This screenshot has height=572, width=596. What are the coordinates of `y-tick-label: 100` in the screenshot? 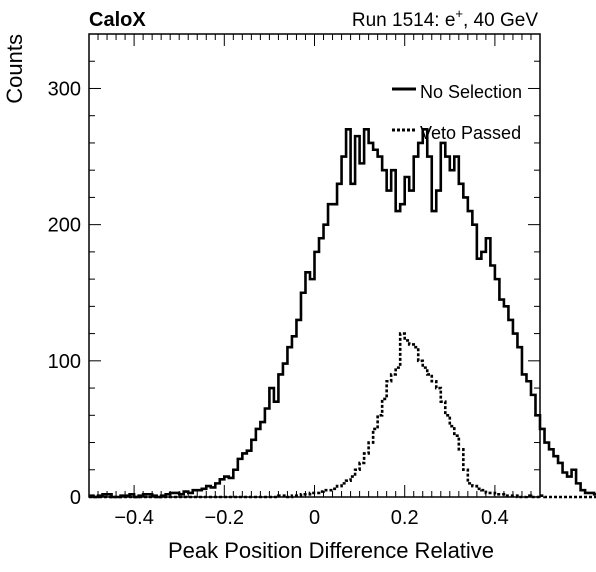 It's located at (64, 362).